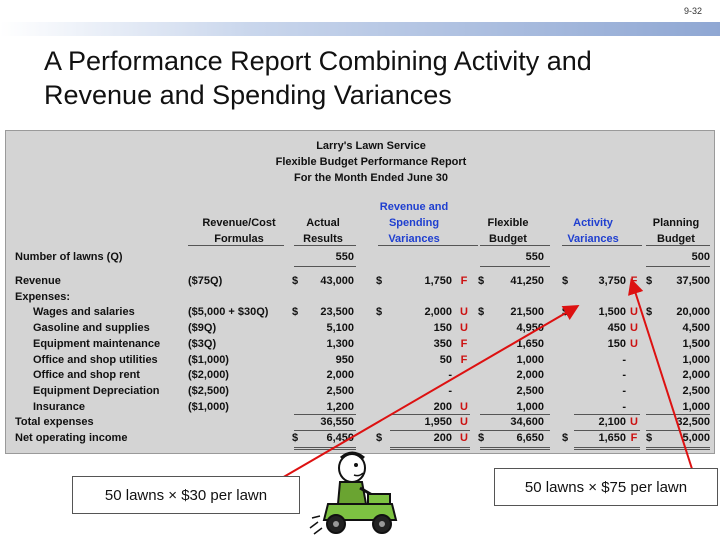 Image resolution: width=720 pixels, height=540 pixels. Describe the element at coordinates (676, 231) in the screenshot. I see `header-planning: Planning Budget` at that location.